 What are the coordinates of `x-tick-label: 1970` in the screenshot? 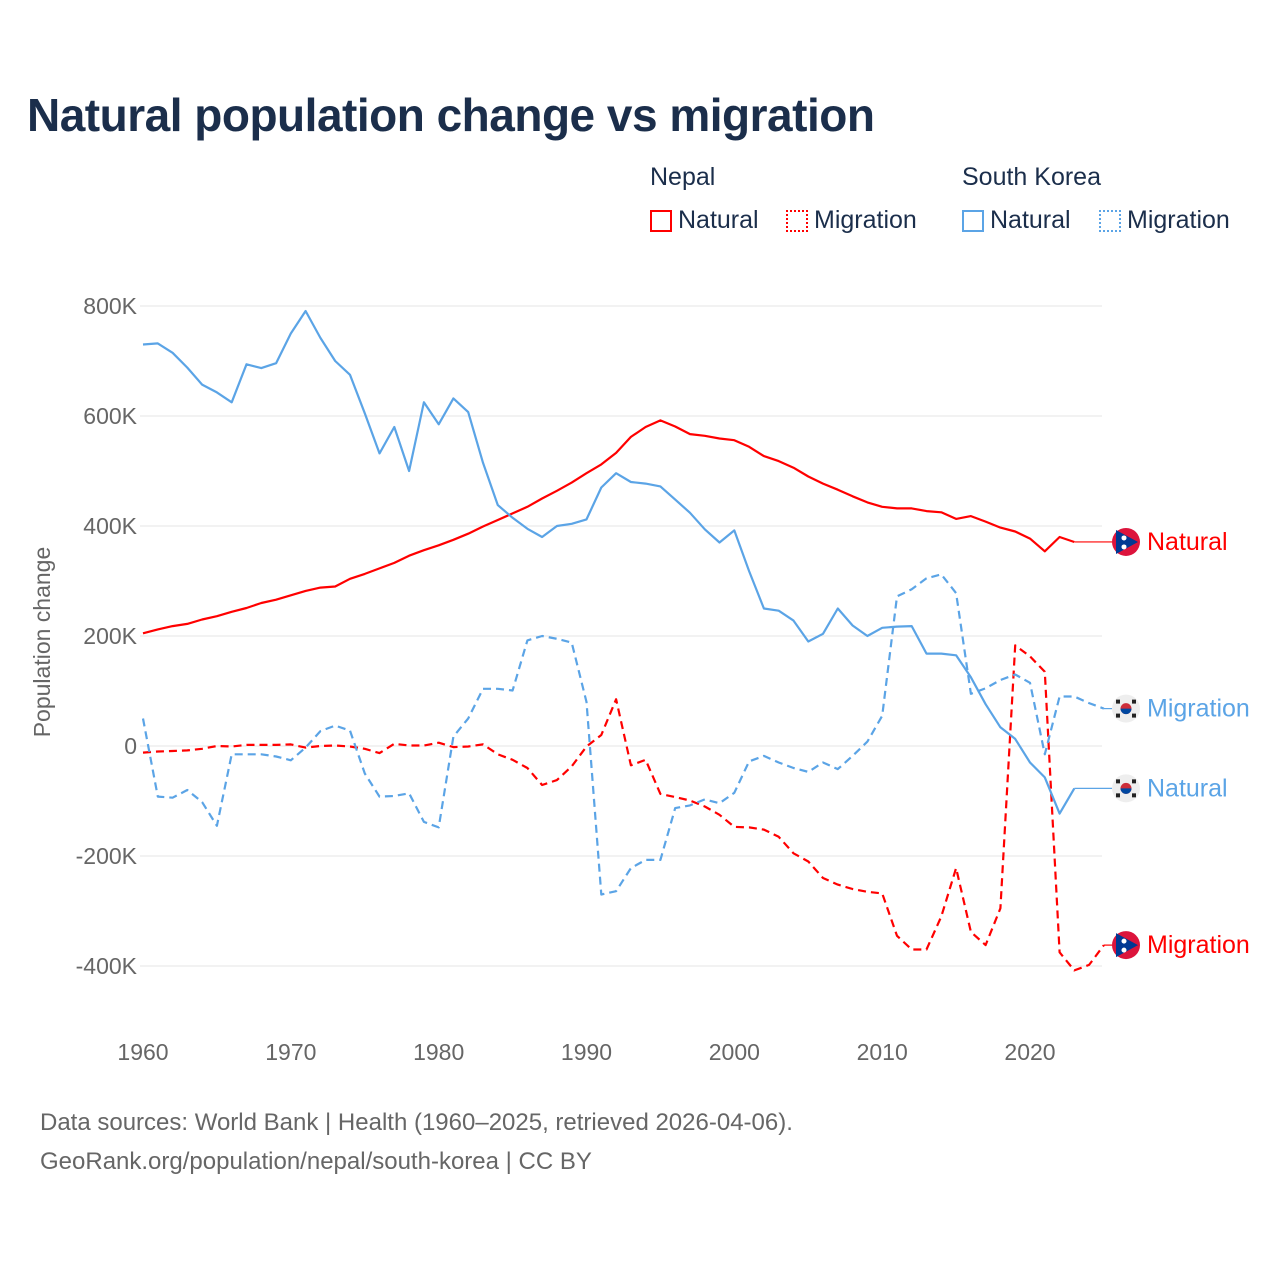 It's located at (290, 1052).